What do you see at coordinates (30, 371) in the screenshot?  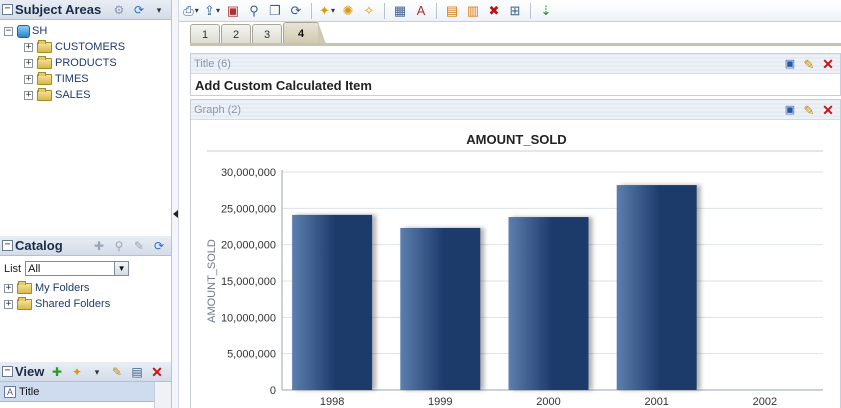 I see `view-title: View` at bounding box center [30, 371].